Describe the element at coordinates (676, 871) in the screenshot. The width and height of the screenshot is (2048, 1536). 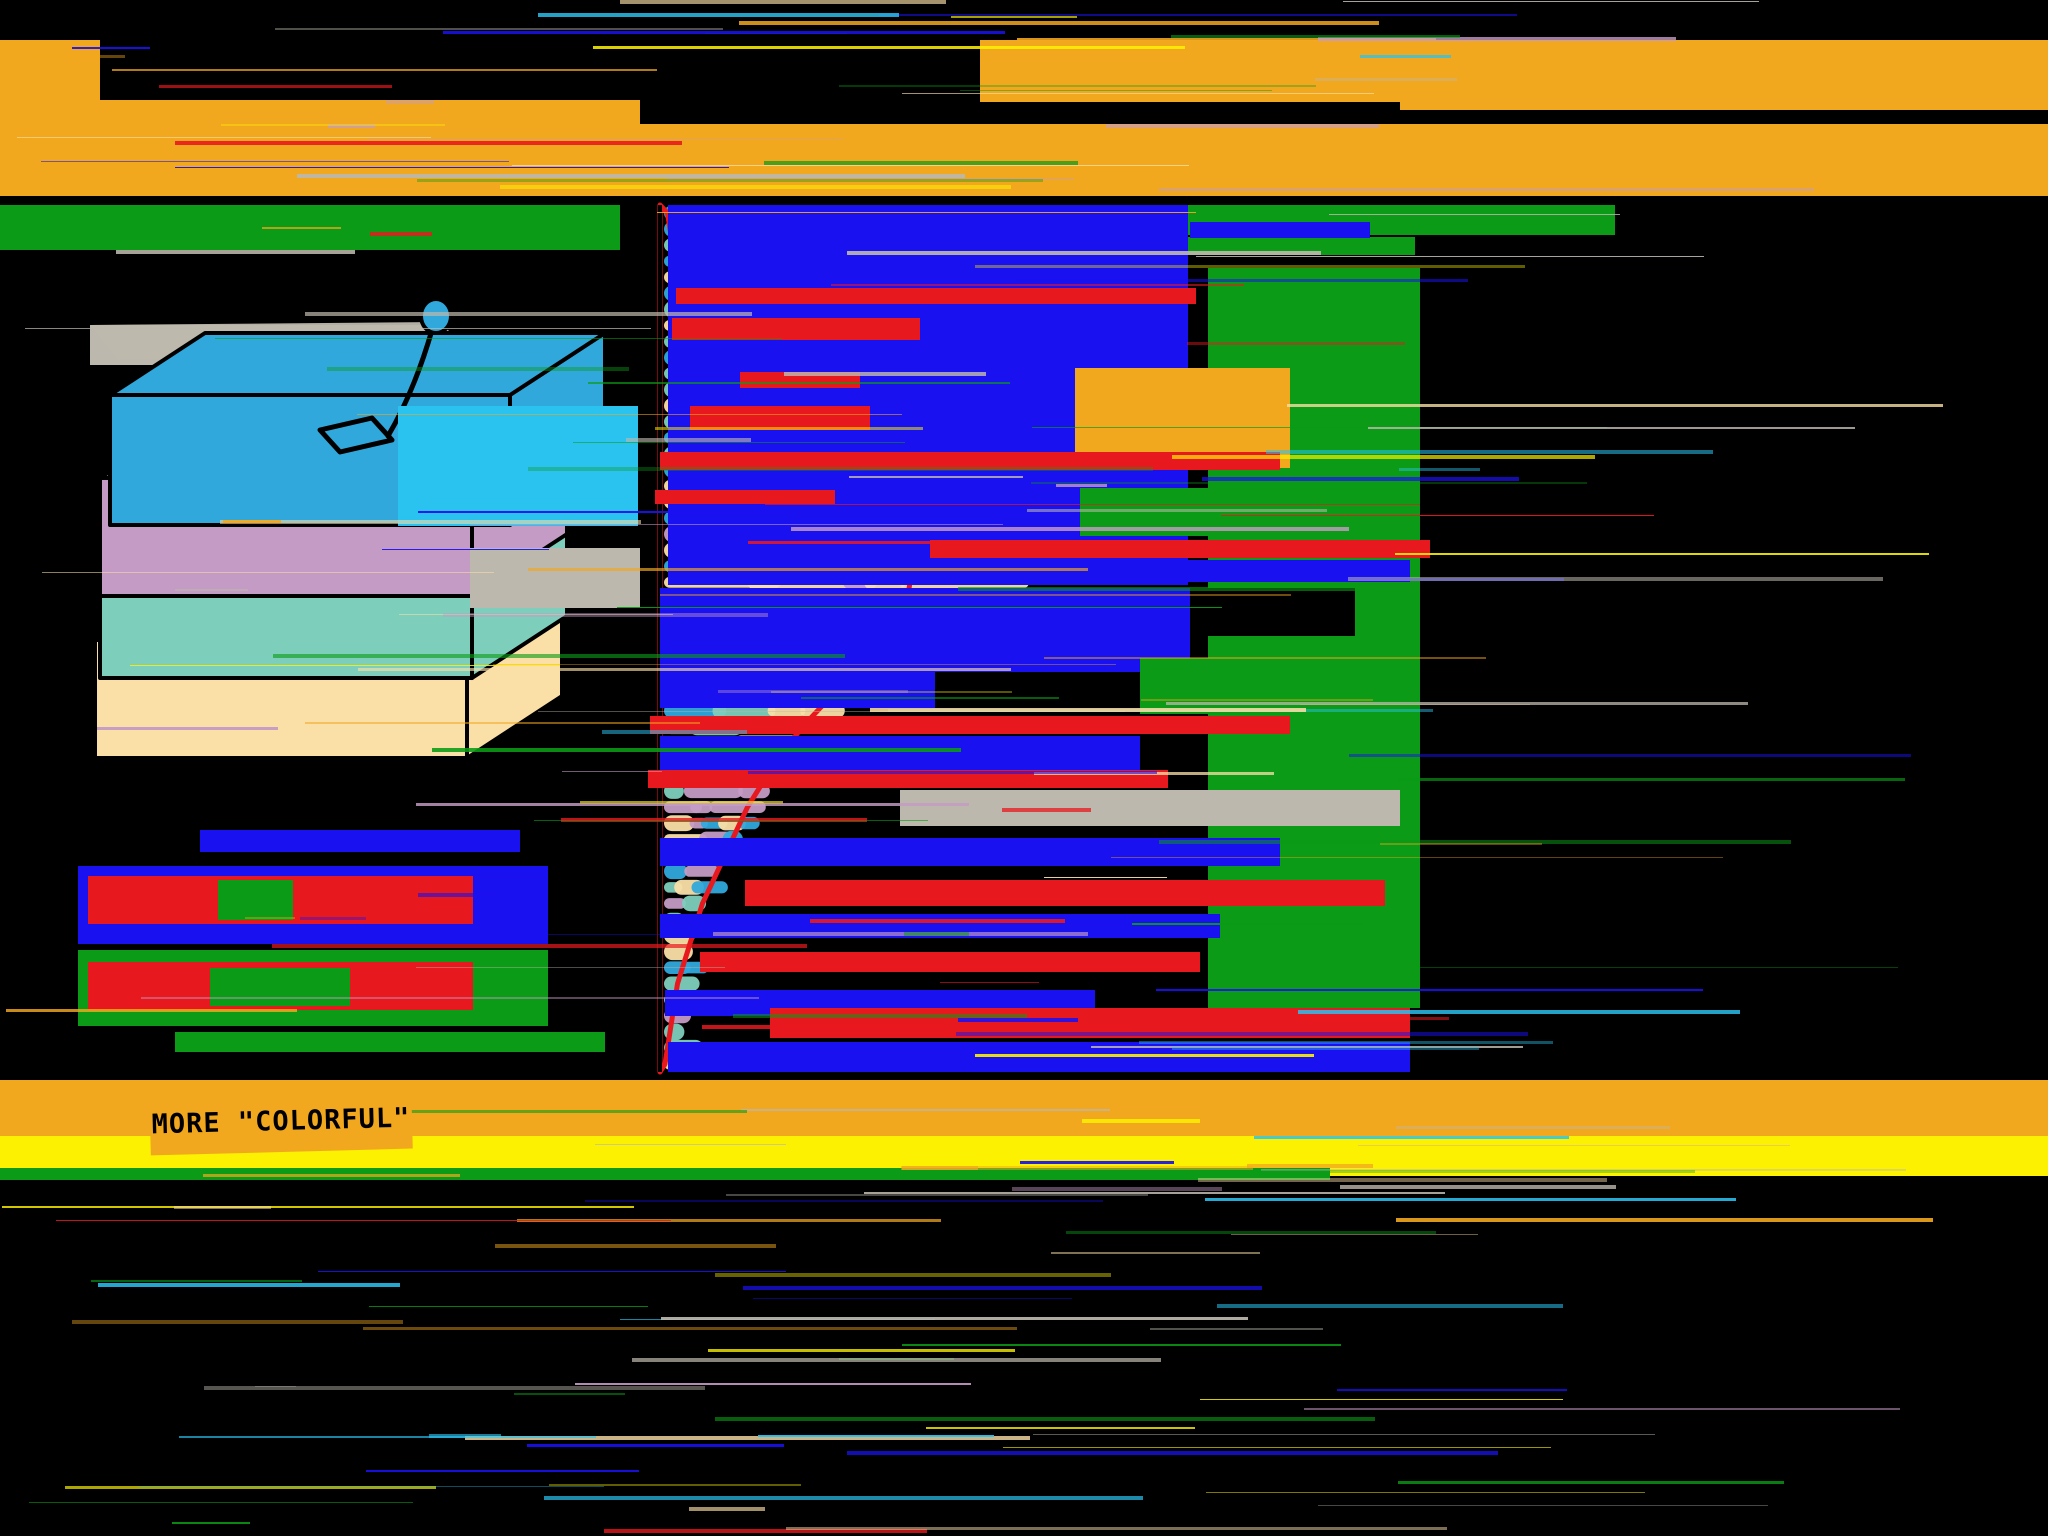
I see `density-pill` at that location.